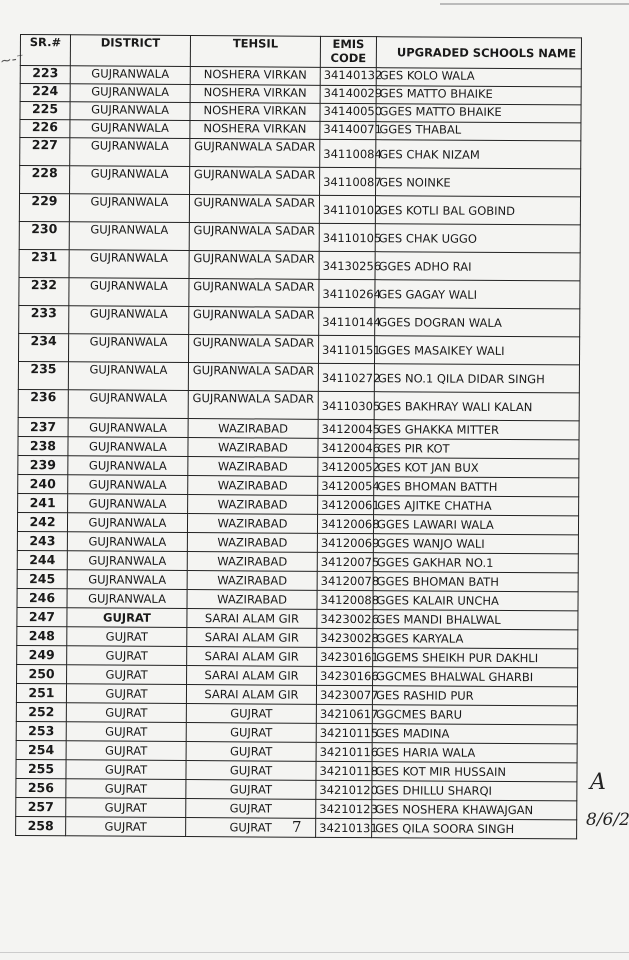 Image resolution: width=629 pixels, height=960 pixels. I want to click on cell-name: GES CHAK NIZAM, so click(478, 154).